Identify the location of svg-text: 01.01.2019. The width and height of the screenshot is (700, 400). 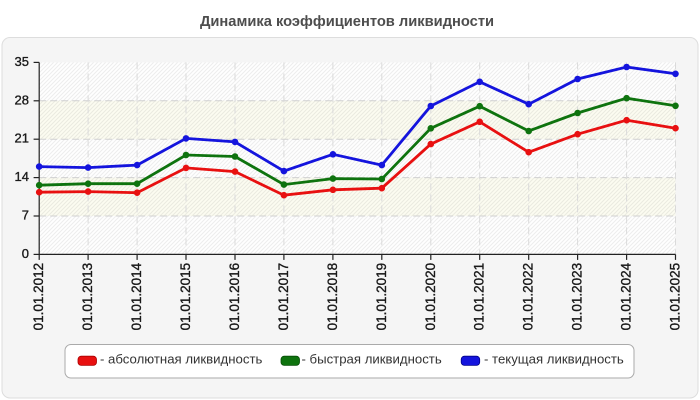
(381, 297).